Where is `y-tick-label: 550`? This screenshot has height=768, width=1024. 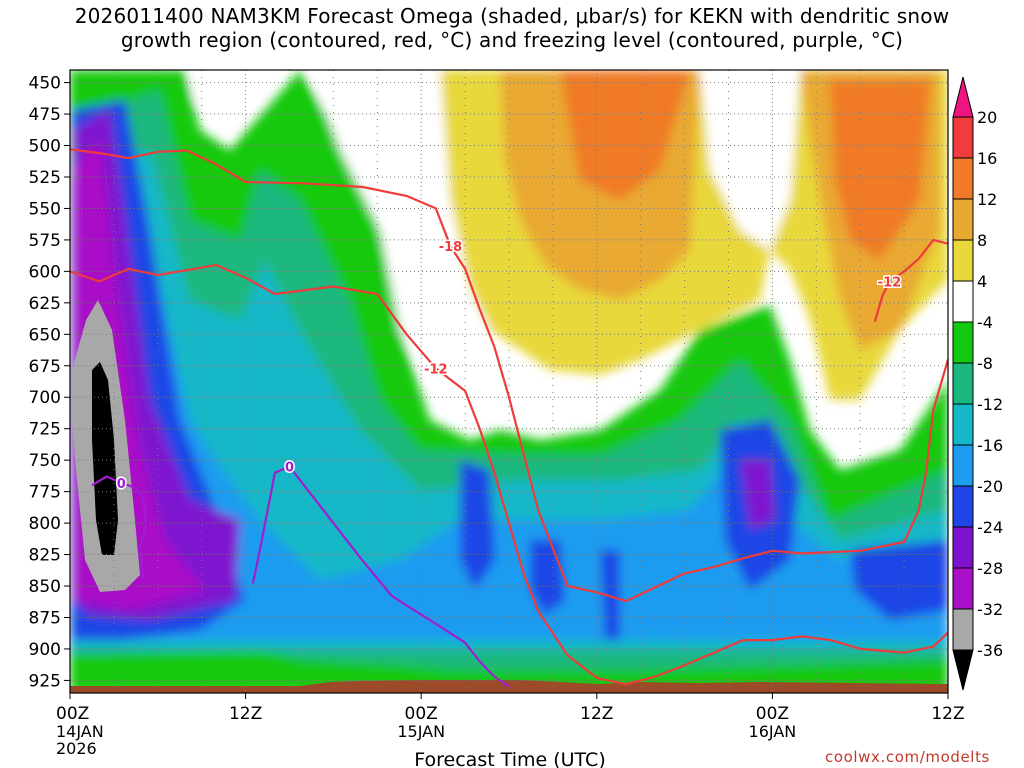 y-tick-label: 550 is located at coordinates (45, 209).